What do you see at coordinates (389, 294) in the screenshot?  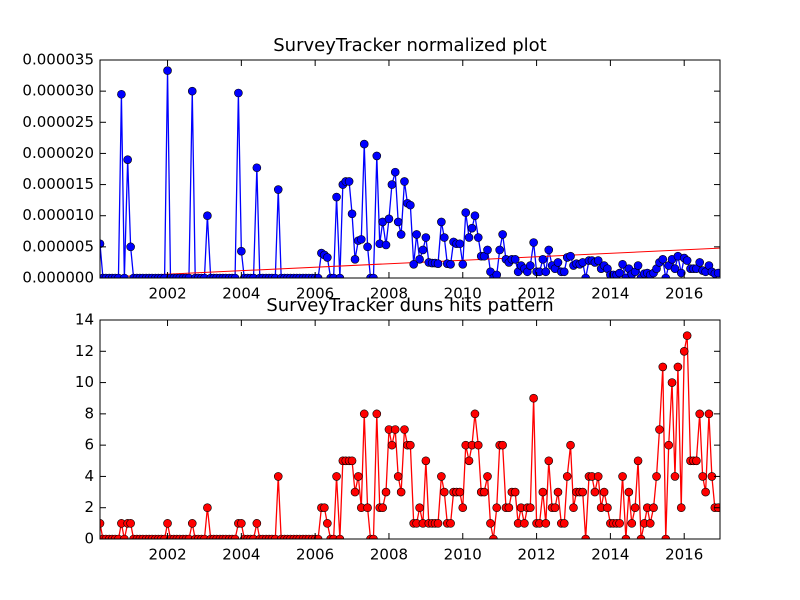 I see `x-tick-label: 2008` at bounding box center [389, 294].